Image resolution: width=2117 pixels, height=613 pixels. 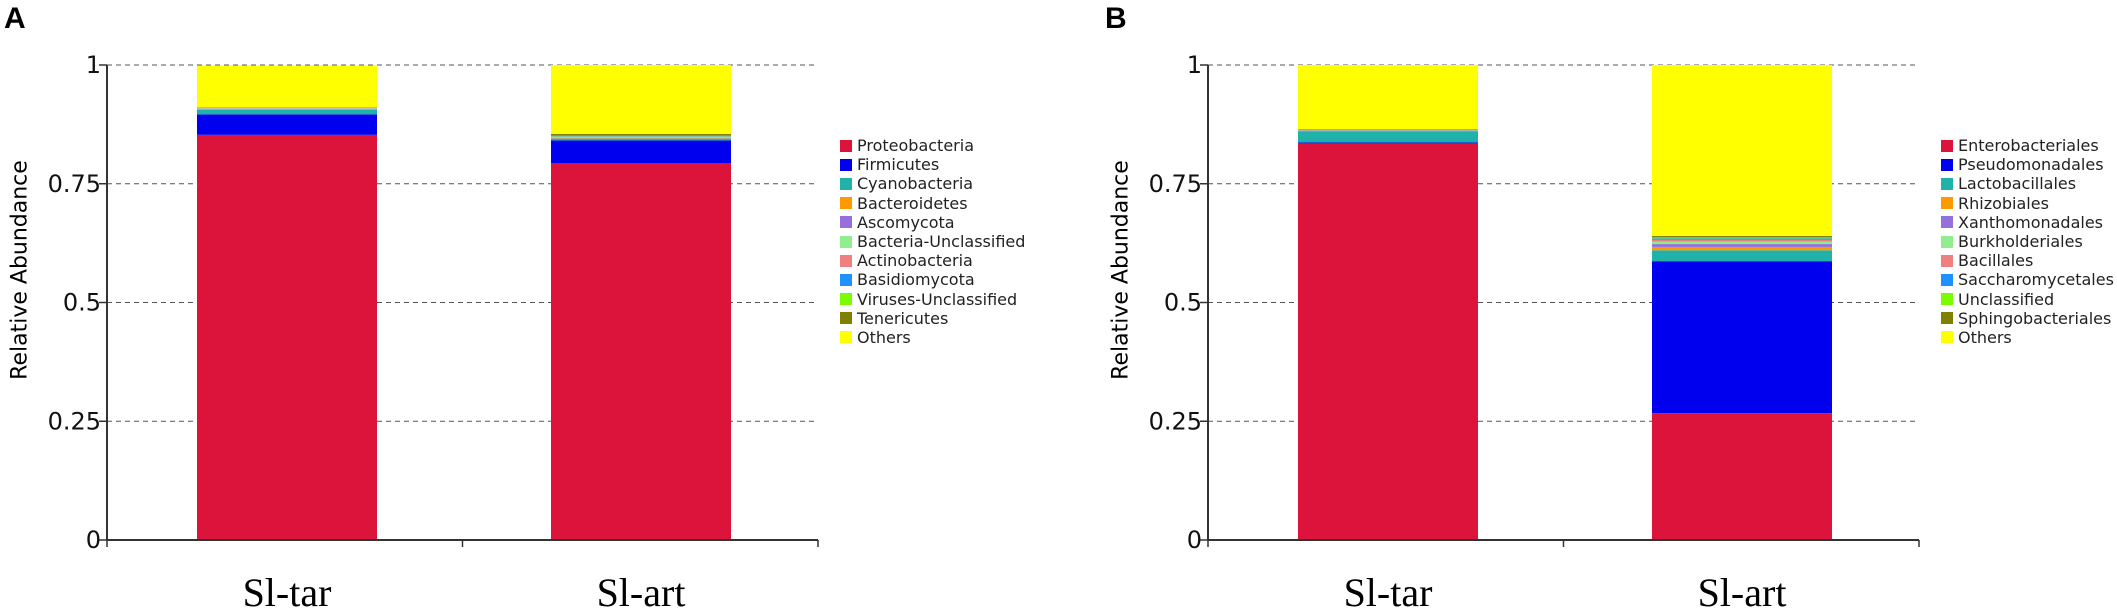 I want to click on bar-segment-viruses-unclassified, so click(x=641, y=136).